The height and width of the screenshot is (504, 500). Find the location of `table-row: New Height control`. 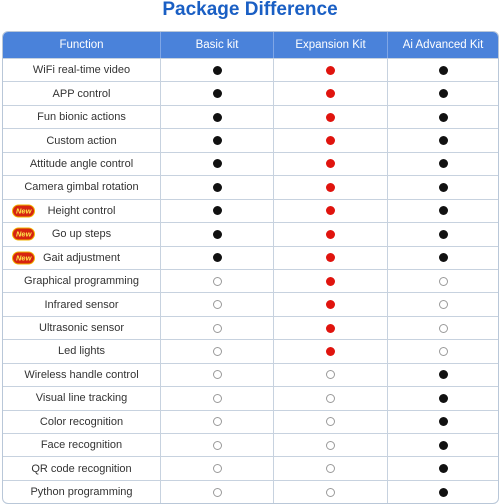

table-row: New Height control is located at coordinates (250, 210).